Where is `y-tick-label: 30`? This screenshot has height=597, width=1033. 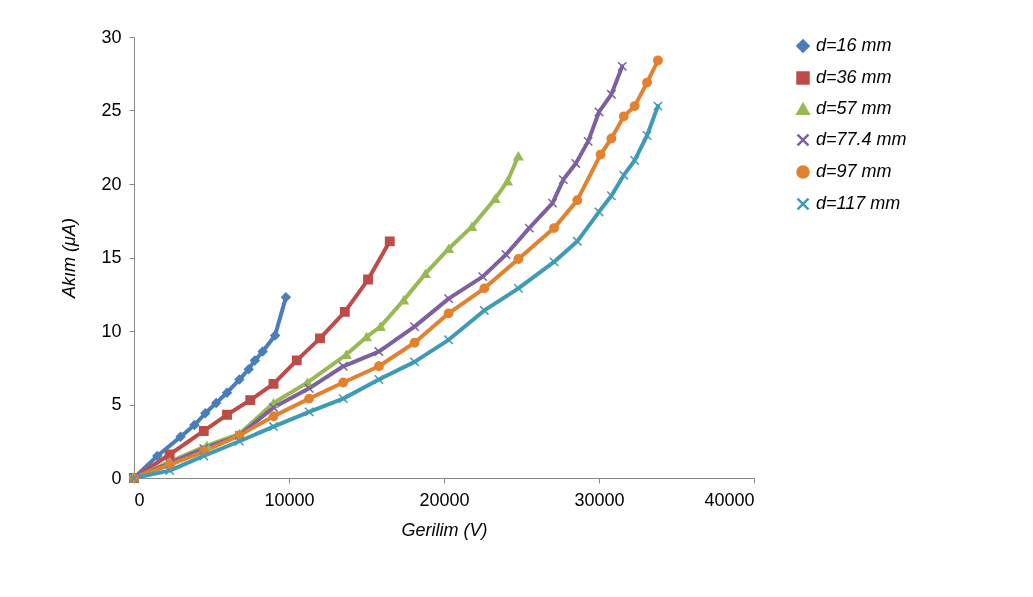
y-tick-label: 30 is located at coordinates (111, 36).